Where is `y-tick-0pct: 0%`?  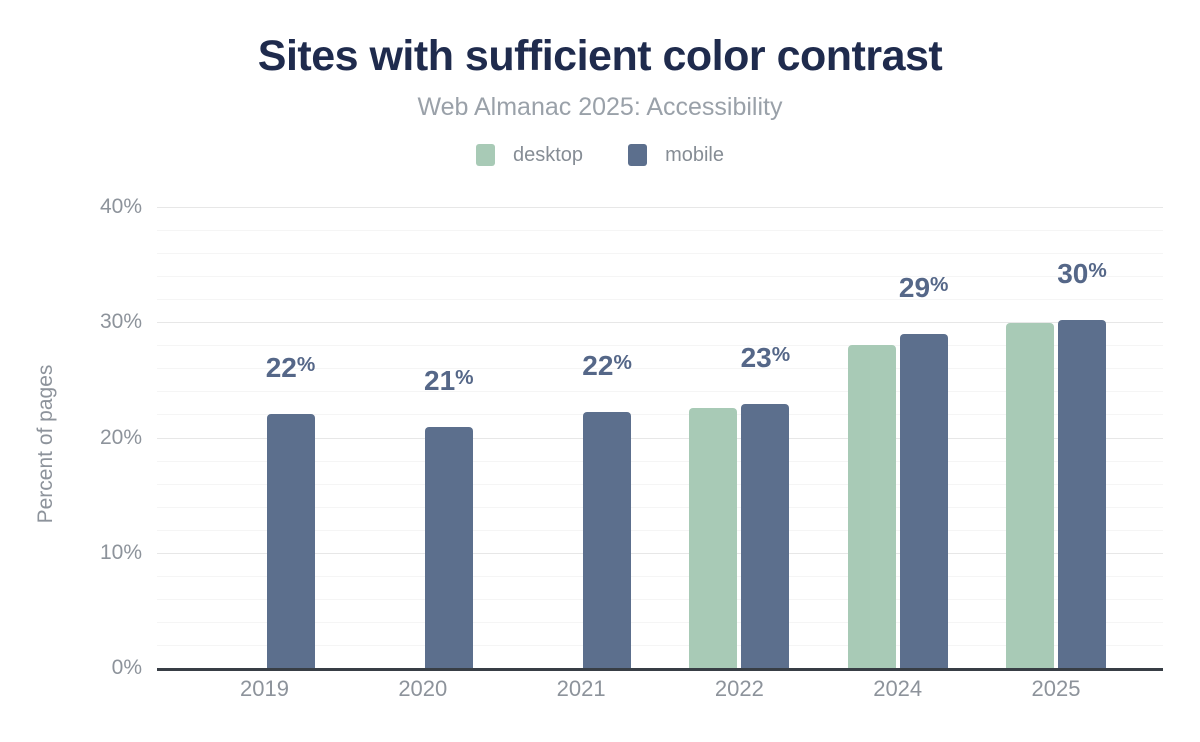 y-tick-0pct: 0% is located at coordinates (126, 667).